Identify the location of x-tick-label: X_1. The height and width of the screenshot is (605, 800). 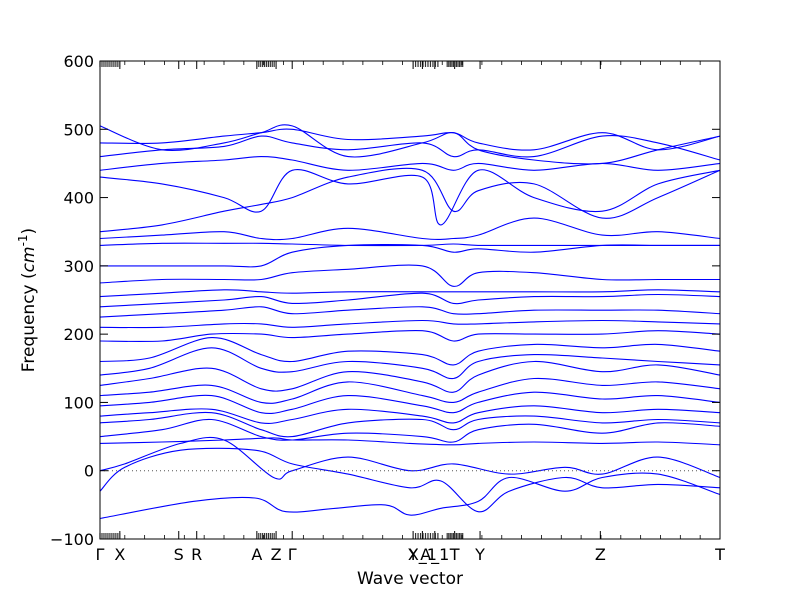
(422, 555).